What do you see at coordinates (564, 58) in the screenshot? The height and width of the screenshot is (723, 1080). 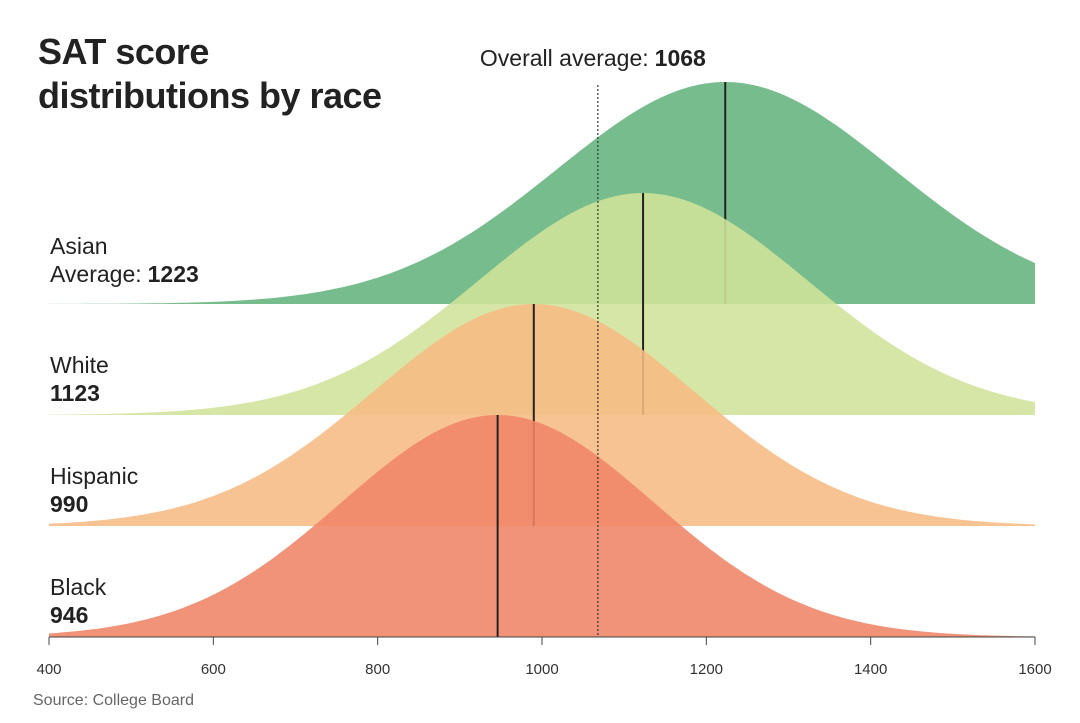 I see `overall-average-text: Overall average:` at bounding box center [564, 58].